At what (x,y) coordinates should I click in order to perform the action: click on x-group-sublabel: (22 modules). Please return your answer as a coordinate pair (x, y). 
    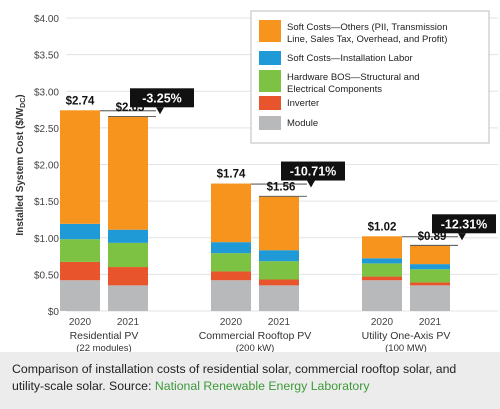
    Looking at the image, I should click on (103, 347).